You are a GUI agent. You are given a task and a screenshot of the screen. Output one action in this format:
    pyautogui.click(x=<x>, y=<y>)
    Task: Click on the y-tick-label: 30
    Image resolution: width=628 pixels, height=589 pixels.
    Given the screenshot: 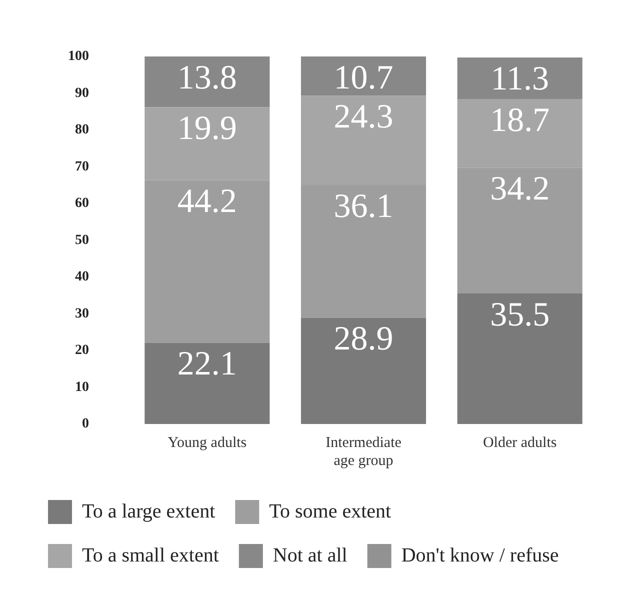 What is the action you would take?
    pyautogui.click(x=82, y=314)
    